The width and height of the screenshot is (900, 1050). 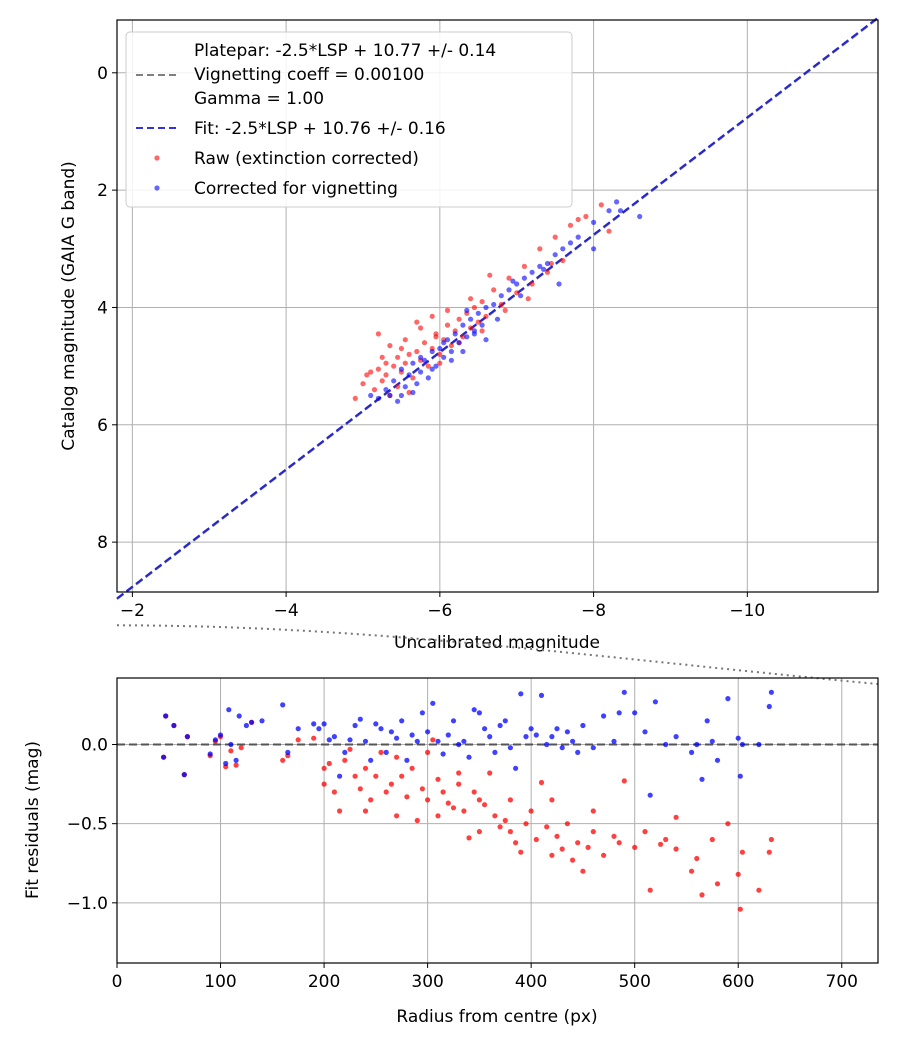 I want to click on legend-label-platepar: Platepar: -2.5*LSP + 10.77 +/- 0.14, so click(x=345, y=51).